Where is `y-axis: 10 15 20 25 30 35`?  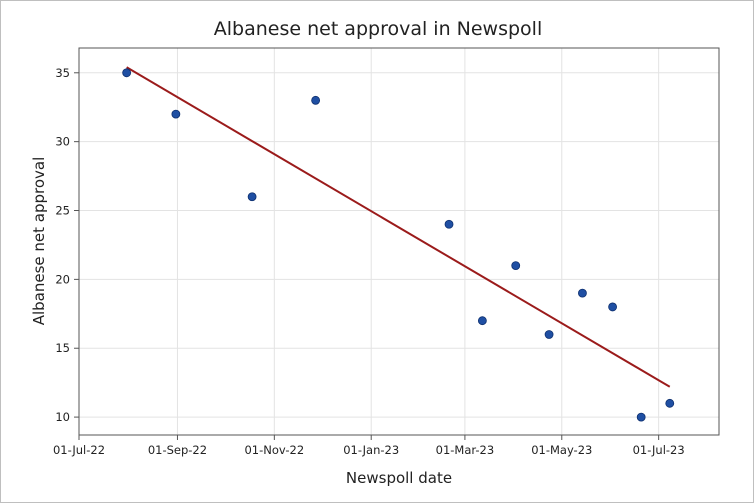
y-axis: 10 15 20 25 30 35 is located at coordinates (67, 245).